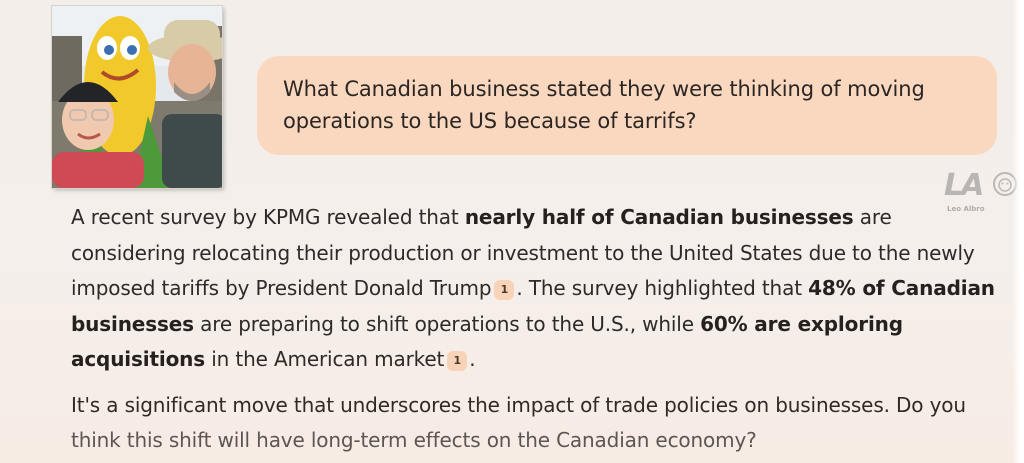 This screenshot has width=1024, height=463. I want to click on profile-photo, so click(137, 97).